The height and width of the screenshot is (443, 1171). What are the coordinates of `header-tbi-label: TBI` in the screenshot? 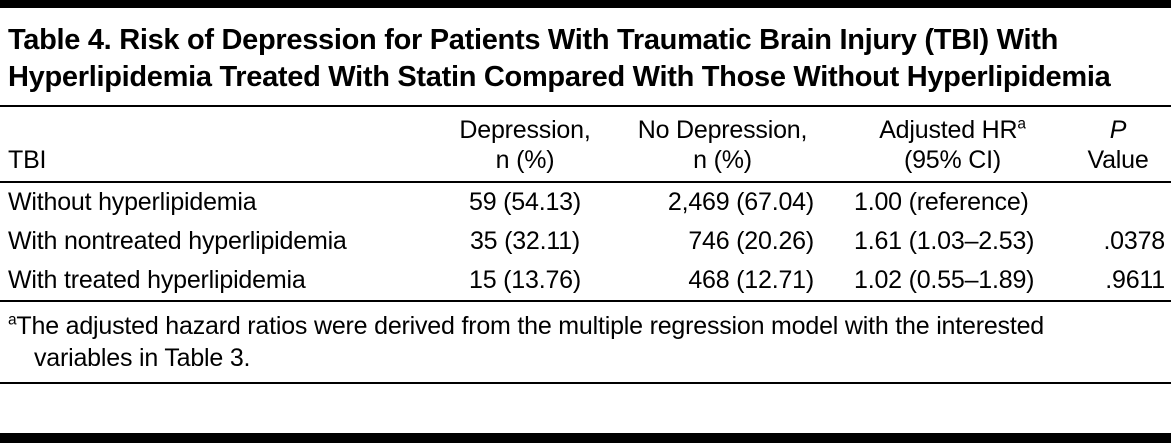 It's located at (27, 160).